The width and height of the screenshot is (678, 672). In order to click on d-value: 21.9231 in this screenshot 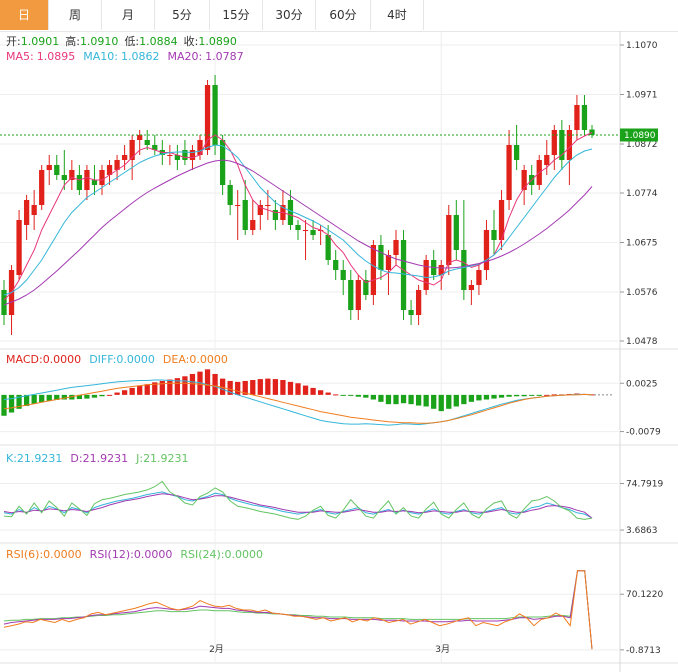, I will do `click(106, 458)`.